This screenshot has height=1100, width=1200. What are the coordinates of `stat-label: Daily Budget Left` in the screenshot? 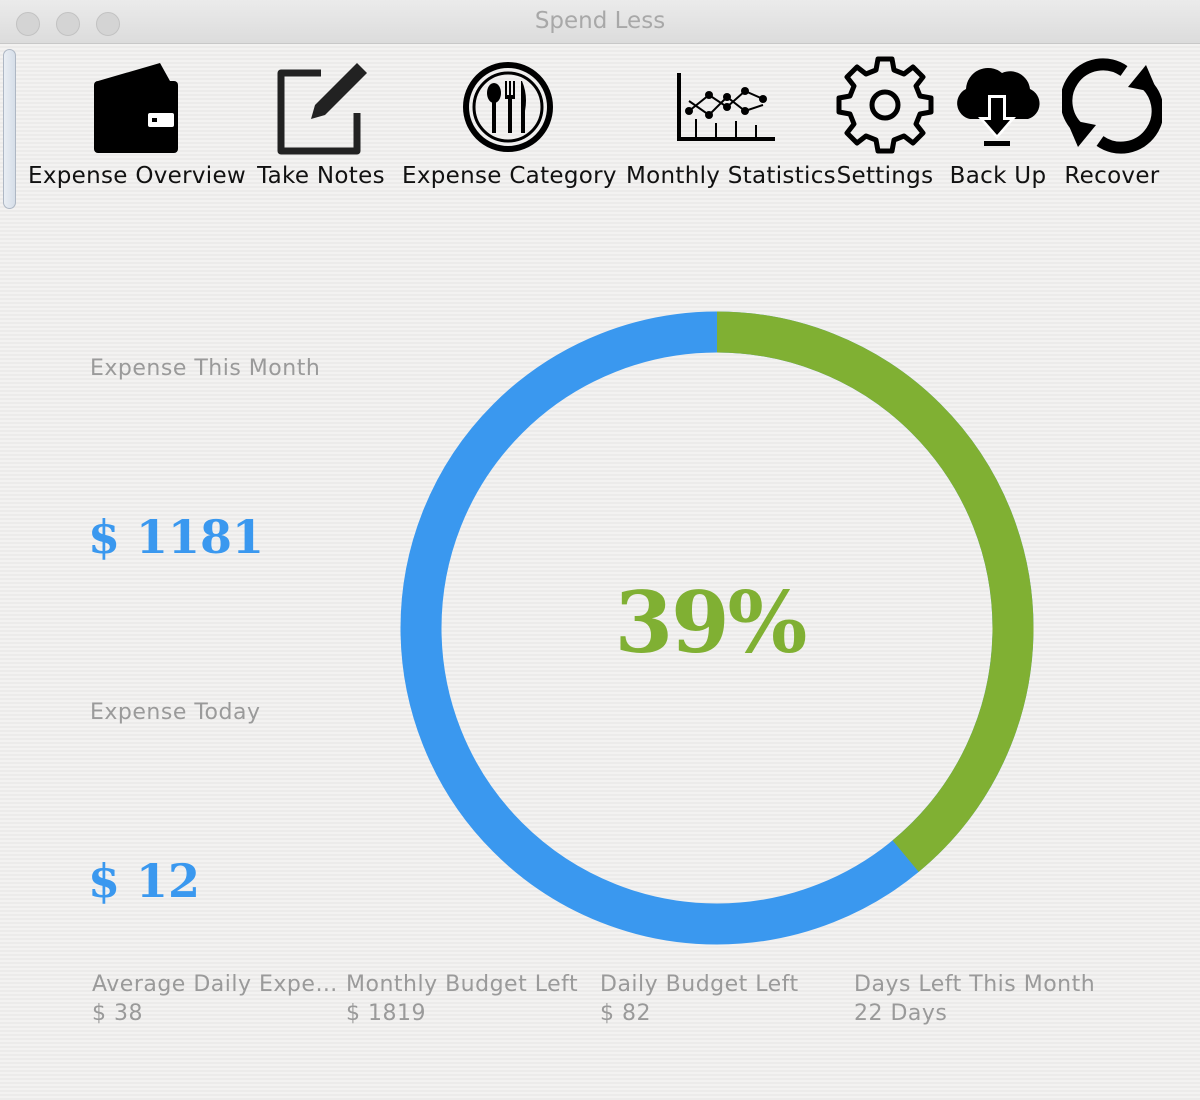 It's located at (699, 984).